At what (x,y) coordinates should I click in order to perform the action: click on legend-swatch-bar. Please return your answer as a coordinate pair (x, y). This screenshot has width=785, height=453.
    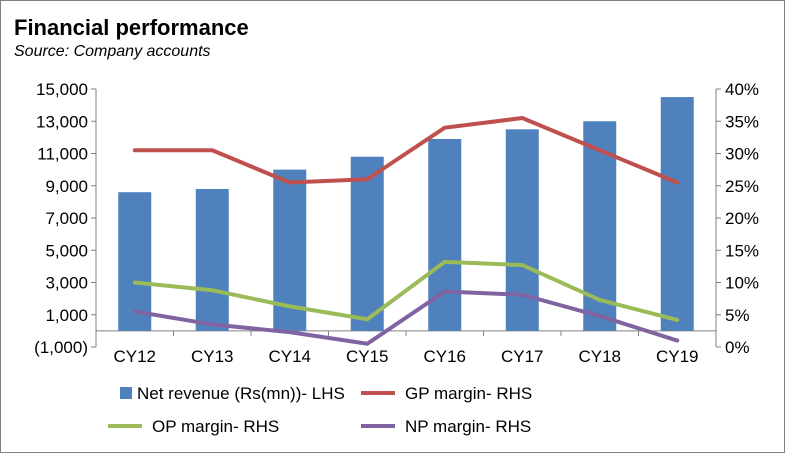
    Looking at the image, I should click on (126, 393).